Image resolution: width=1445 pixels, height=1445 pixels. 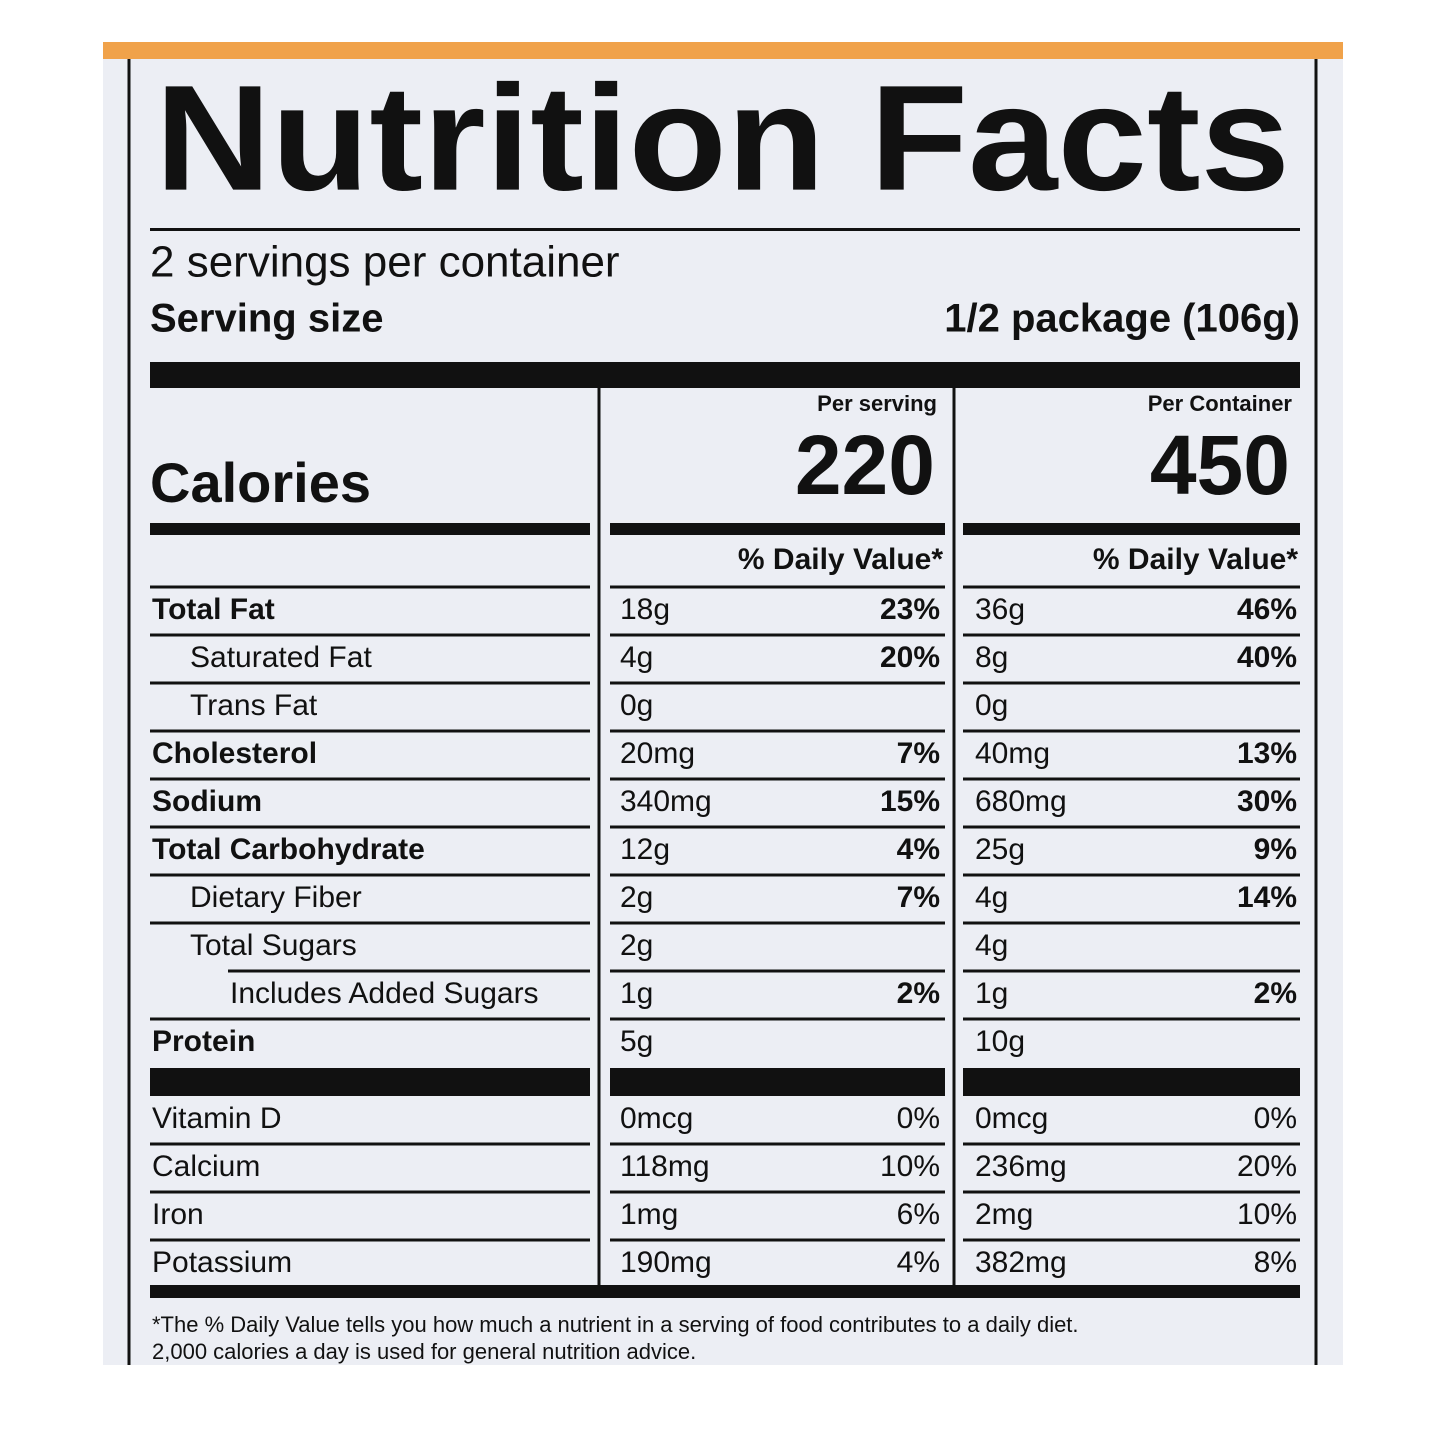 I want to click on amount: 40mg, so click(x=1012, y=753).